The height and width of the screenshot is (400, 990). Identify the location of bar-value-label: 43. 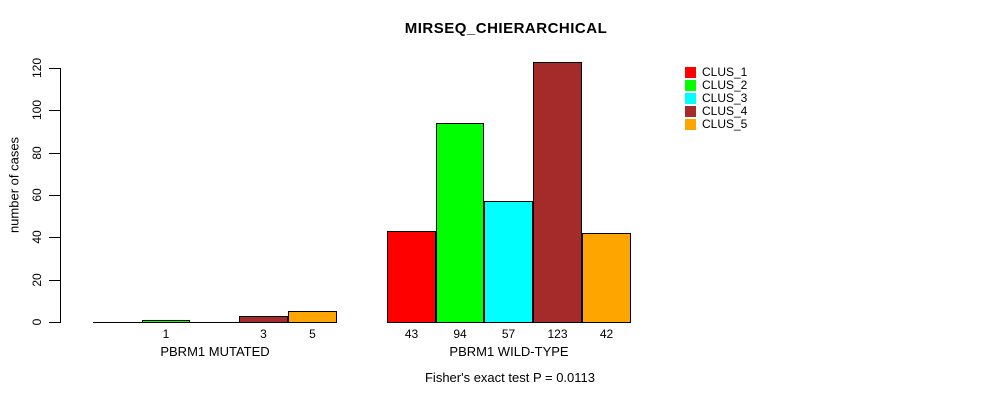
(411, 334).